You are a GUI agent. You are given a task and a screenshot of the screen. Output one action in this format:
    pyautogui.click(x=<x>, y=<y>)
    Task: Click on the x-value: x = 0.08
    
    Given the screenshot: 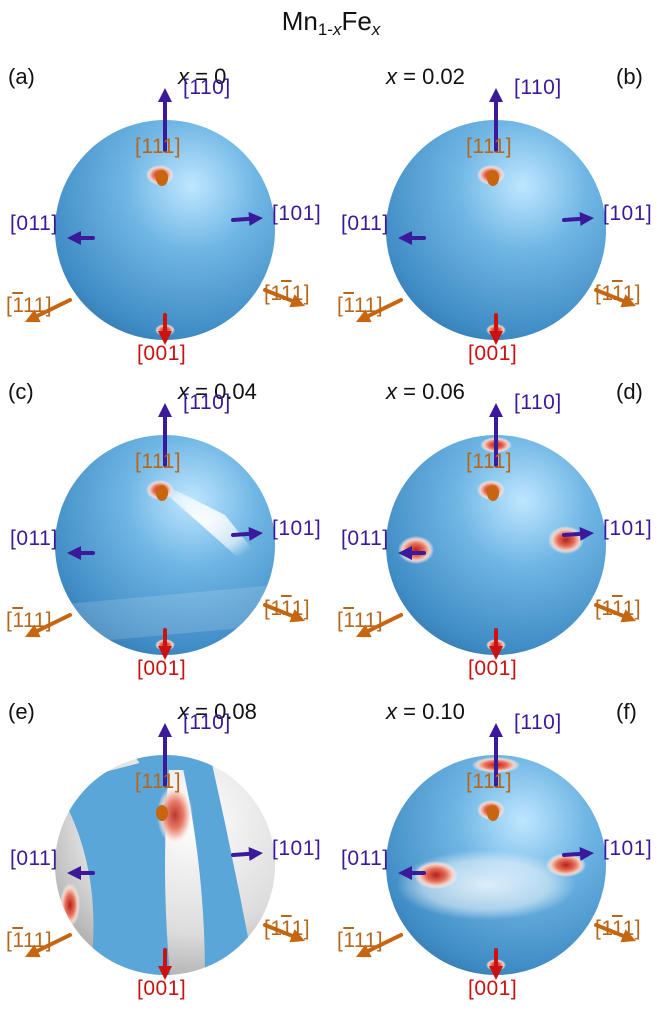 What is the action you would take?
    pyautogui.click(x=217, y=711)
    